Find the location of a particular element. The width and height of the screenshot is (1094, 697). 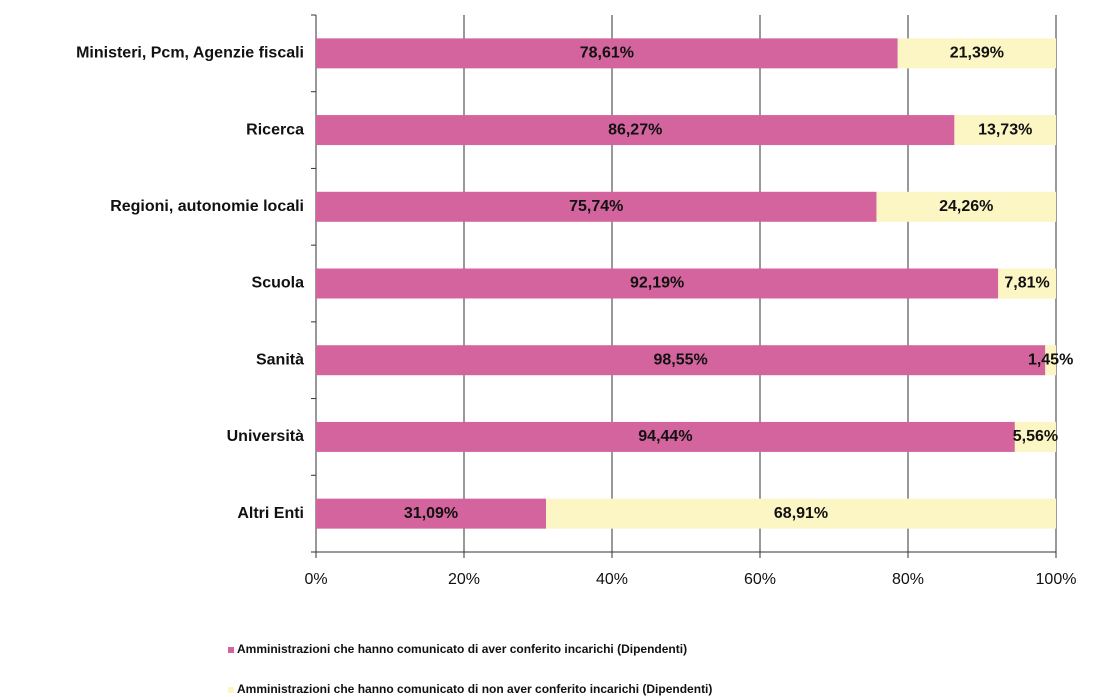

value-label: 75,74% is located at coordinates (596, 206).